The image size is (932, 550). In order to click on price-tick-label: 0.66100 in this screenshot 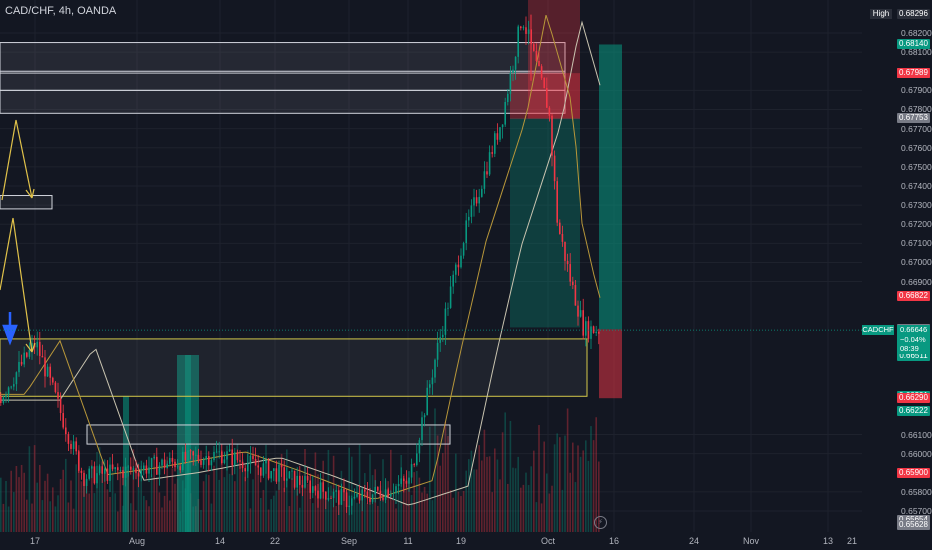, I will do `click(916, 434)`.